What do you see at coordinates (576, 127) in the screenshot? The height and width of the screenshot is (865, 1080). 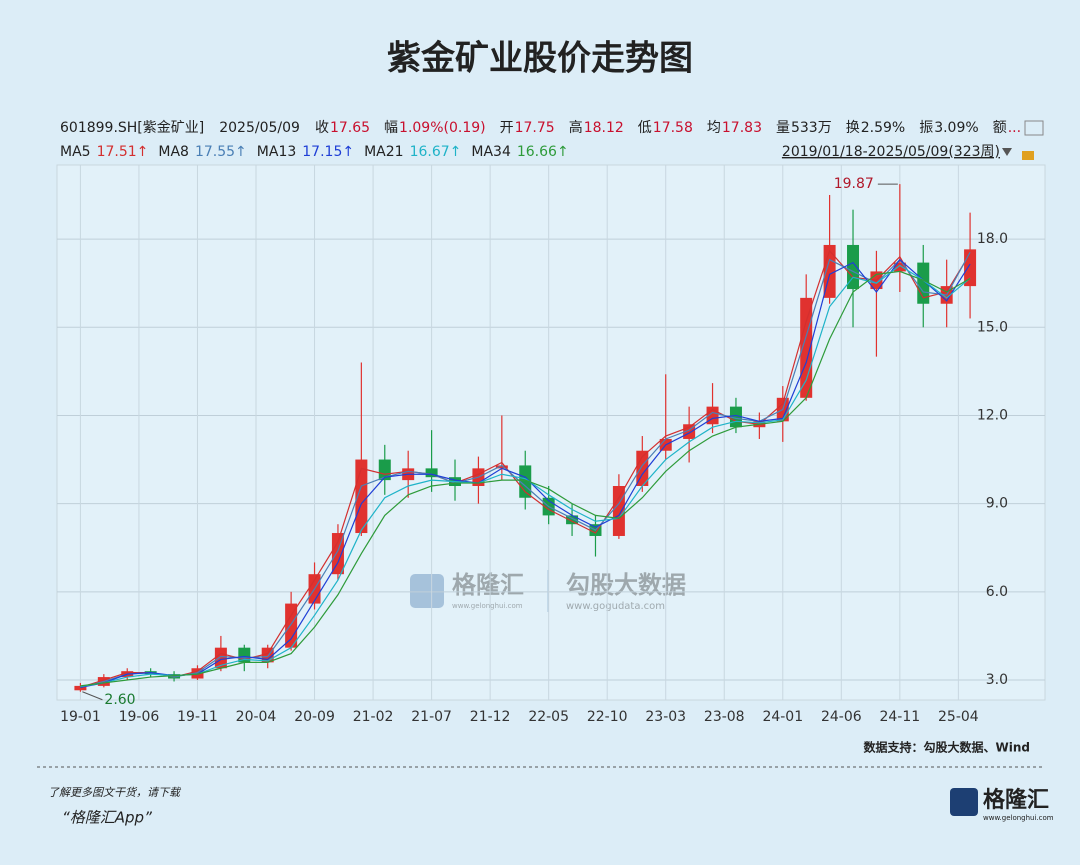 I see `quote-label: 高` at bounding box center [576, 127].